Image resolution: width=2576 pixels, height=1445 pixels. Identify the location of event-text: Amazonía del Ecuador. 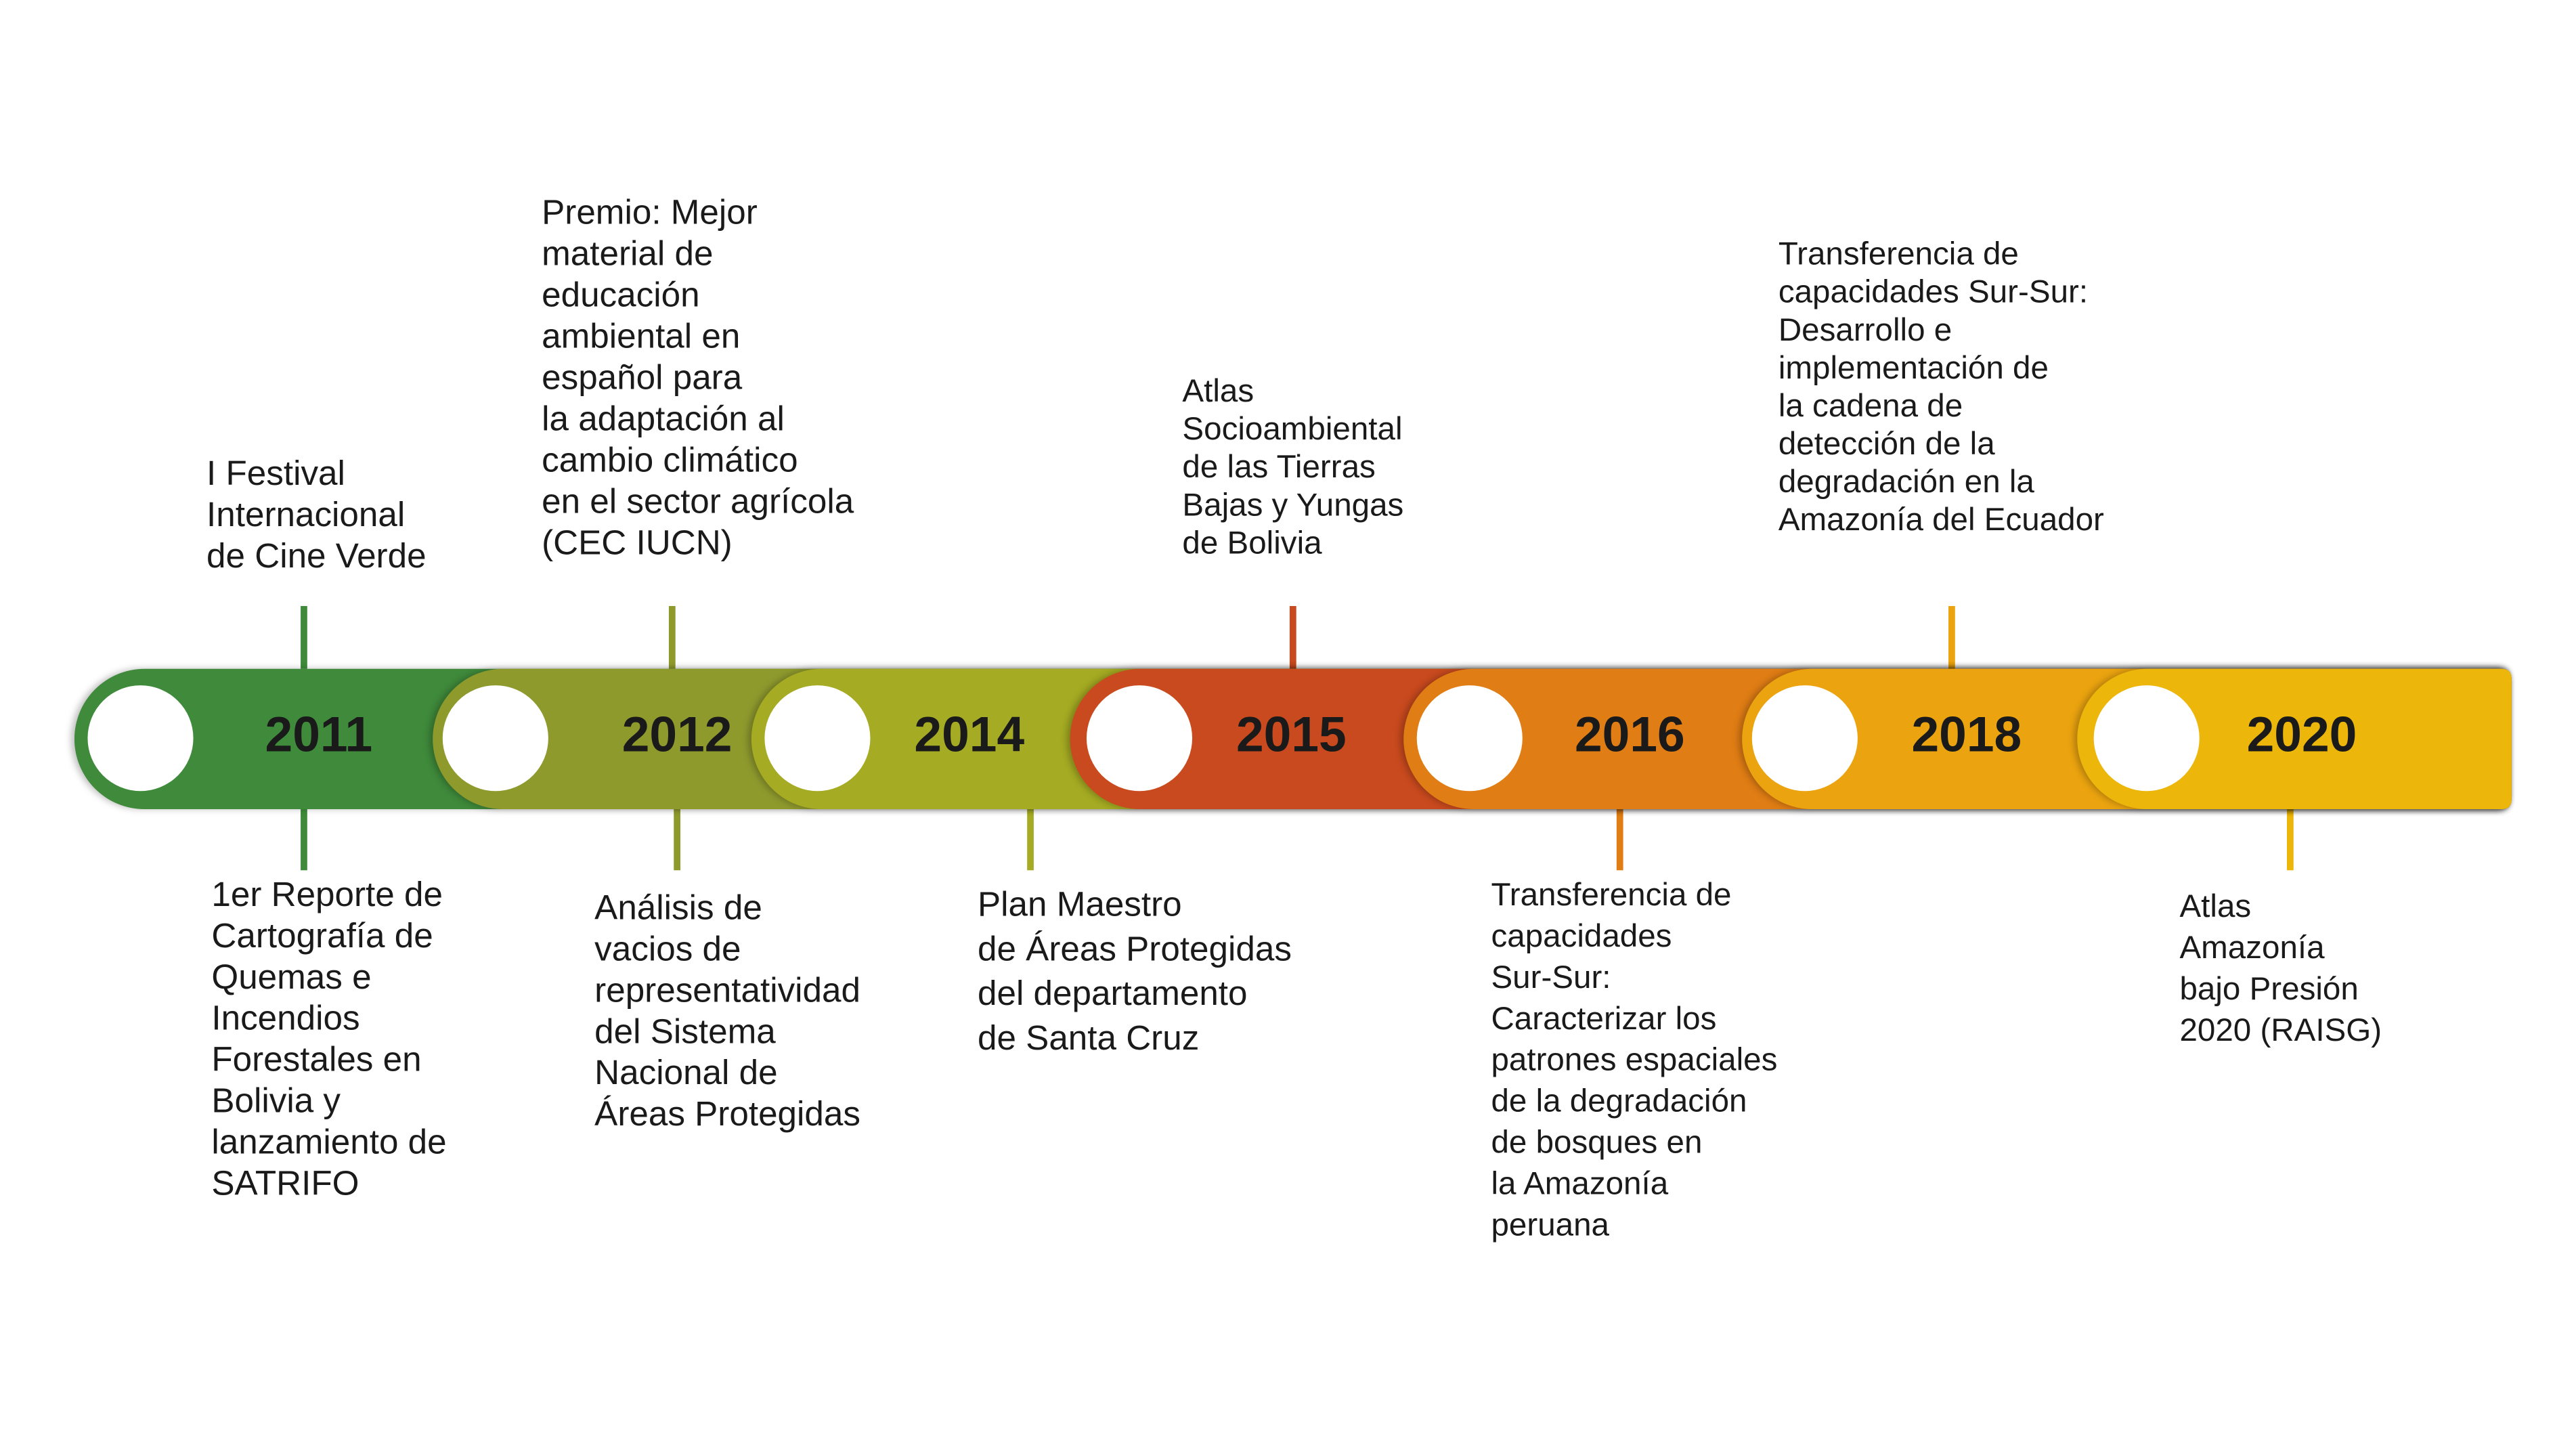
(1941, 520).